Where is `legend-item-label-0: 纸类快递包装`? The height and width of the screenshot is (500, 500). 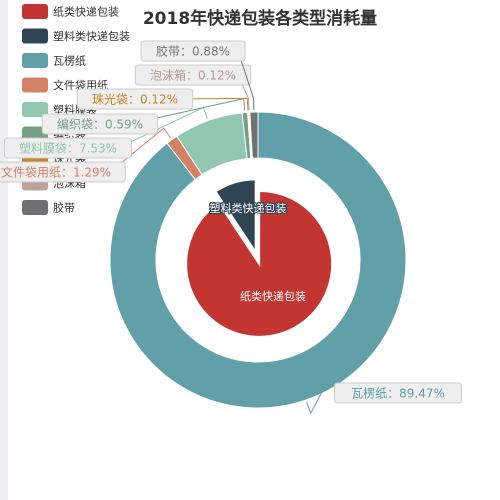 legend-item-label-0: 纸类快递包装 is located at coordinates (86, 12).